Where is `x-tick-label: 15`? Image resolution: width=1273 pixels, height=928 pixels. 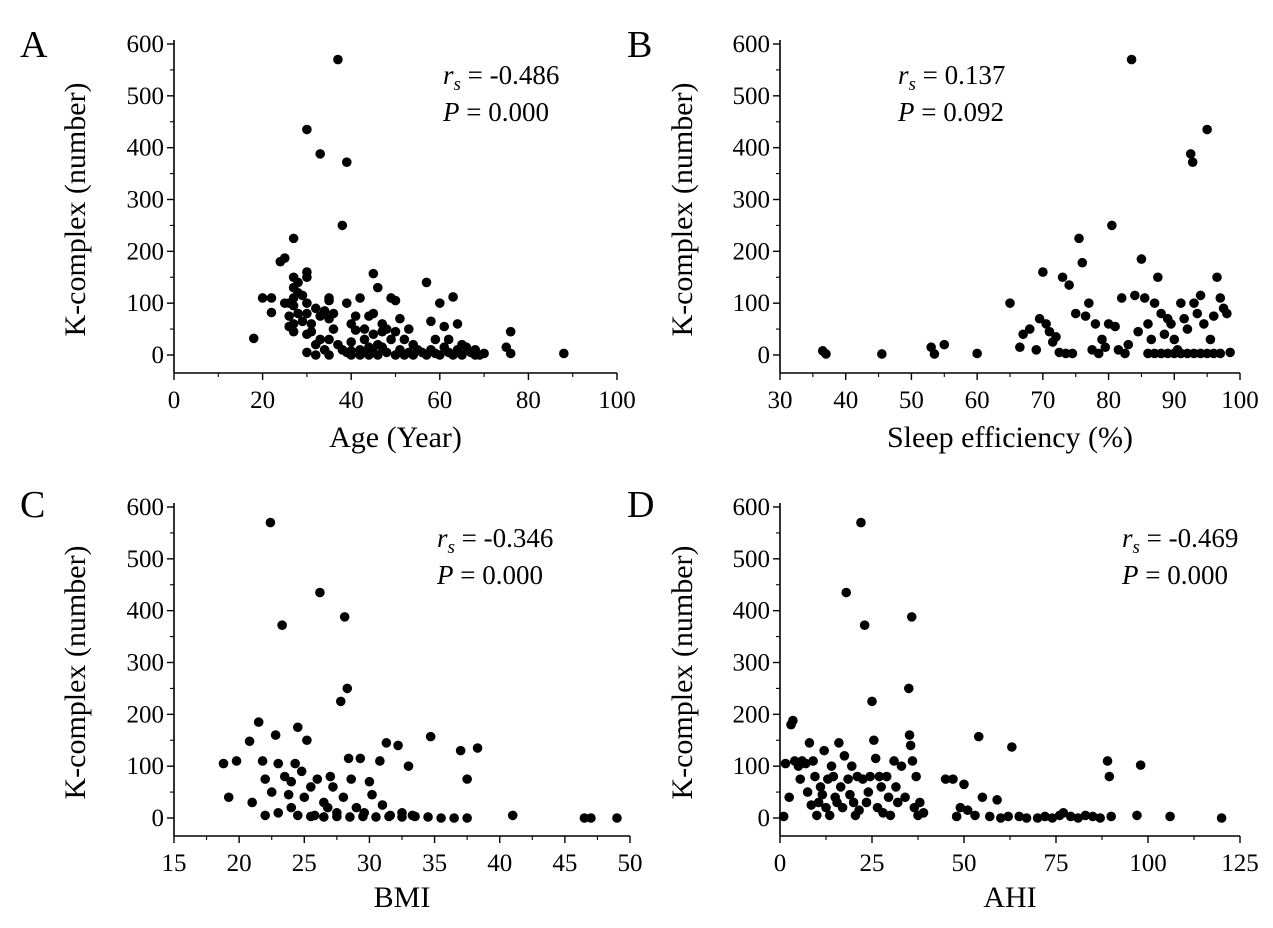
x-tick-label: 15 is located at coordinates (174, 863).